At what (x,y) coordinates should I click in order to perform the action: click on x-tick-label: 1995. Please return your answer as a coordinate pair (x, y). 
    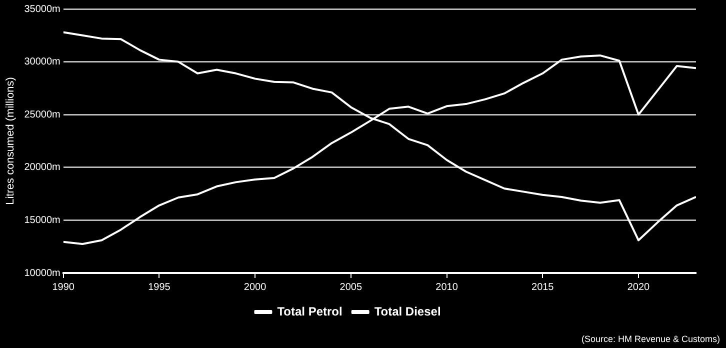
    Looking at the image, I should click on (159, 287).